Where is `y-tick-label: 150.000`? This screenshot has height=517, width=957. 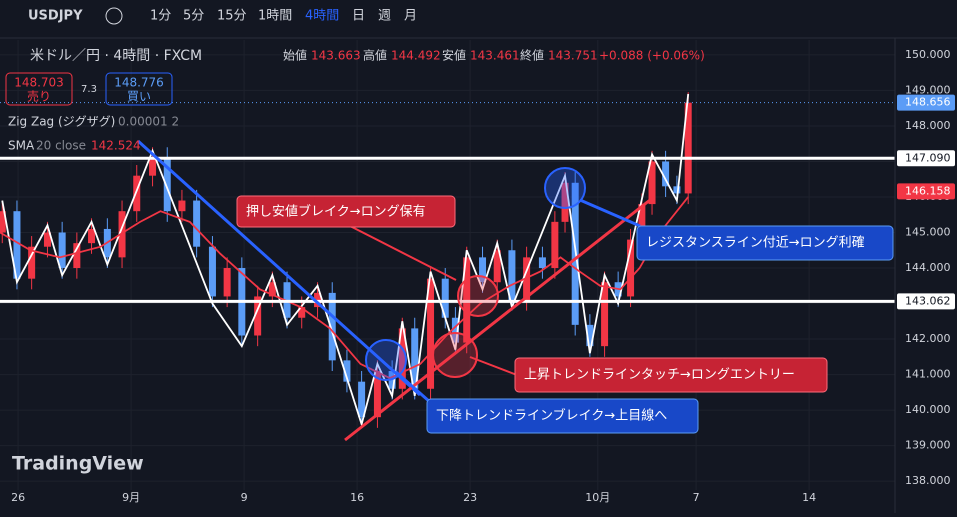 y-tick-label: 150.000 is located at coordinates (928, 54).